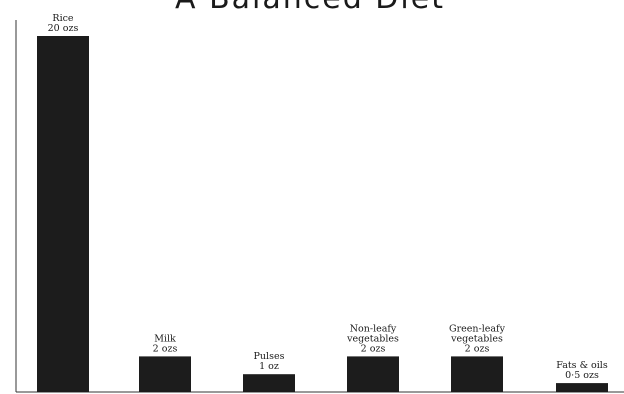 This screenshot has width=624, height=394. I want to click on bar-label-3-0: Non-leafy, so click(373, 328).